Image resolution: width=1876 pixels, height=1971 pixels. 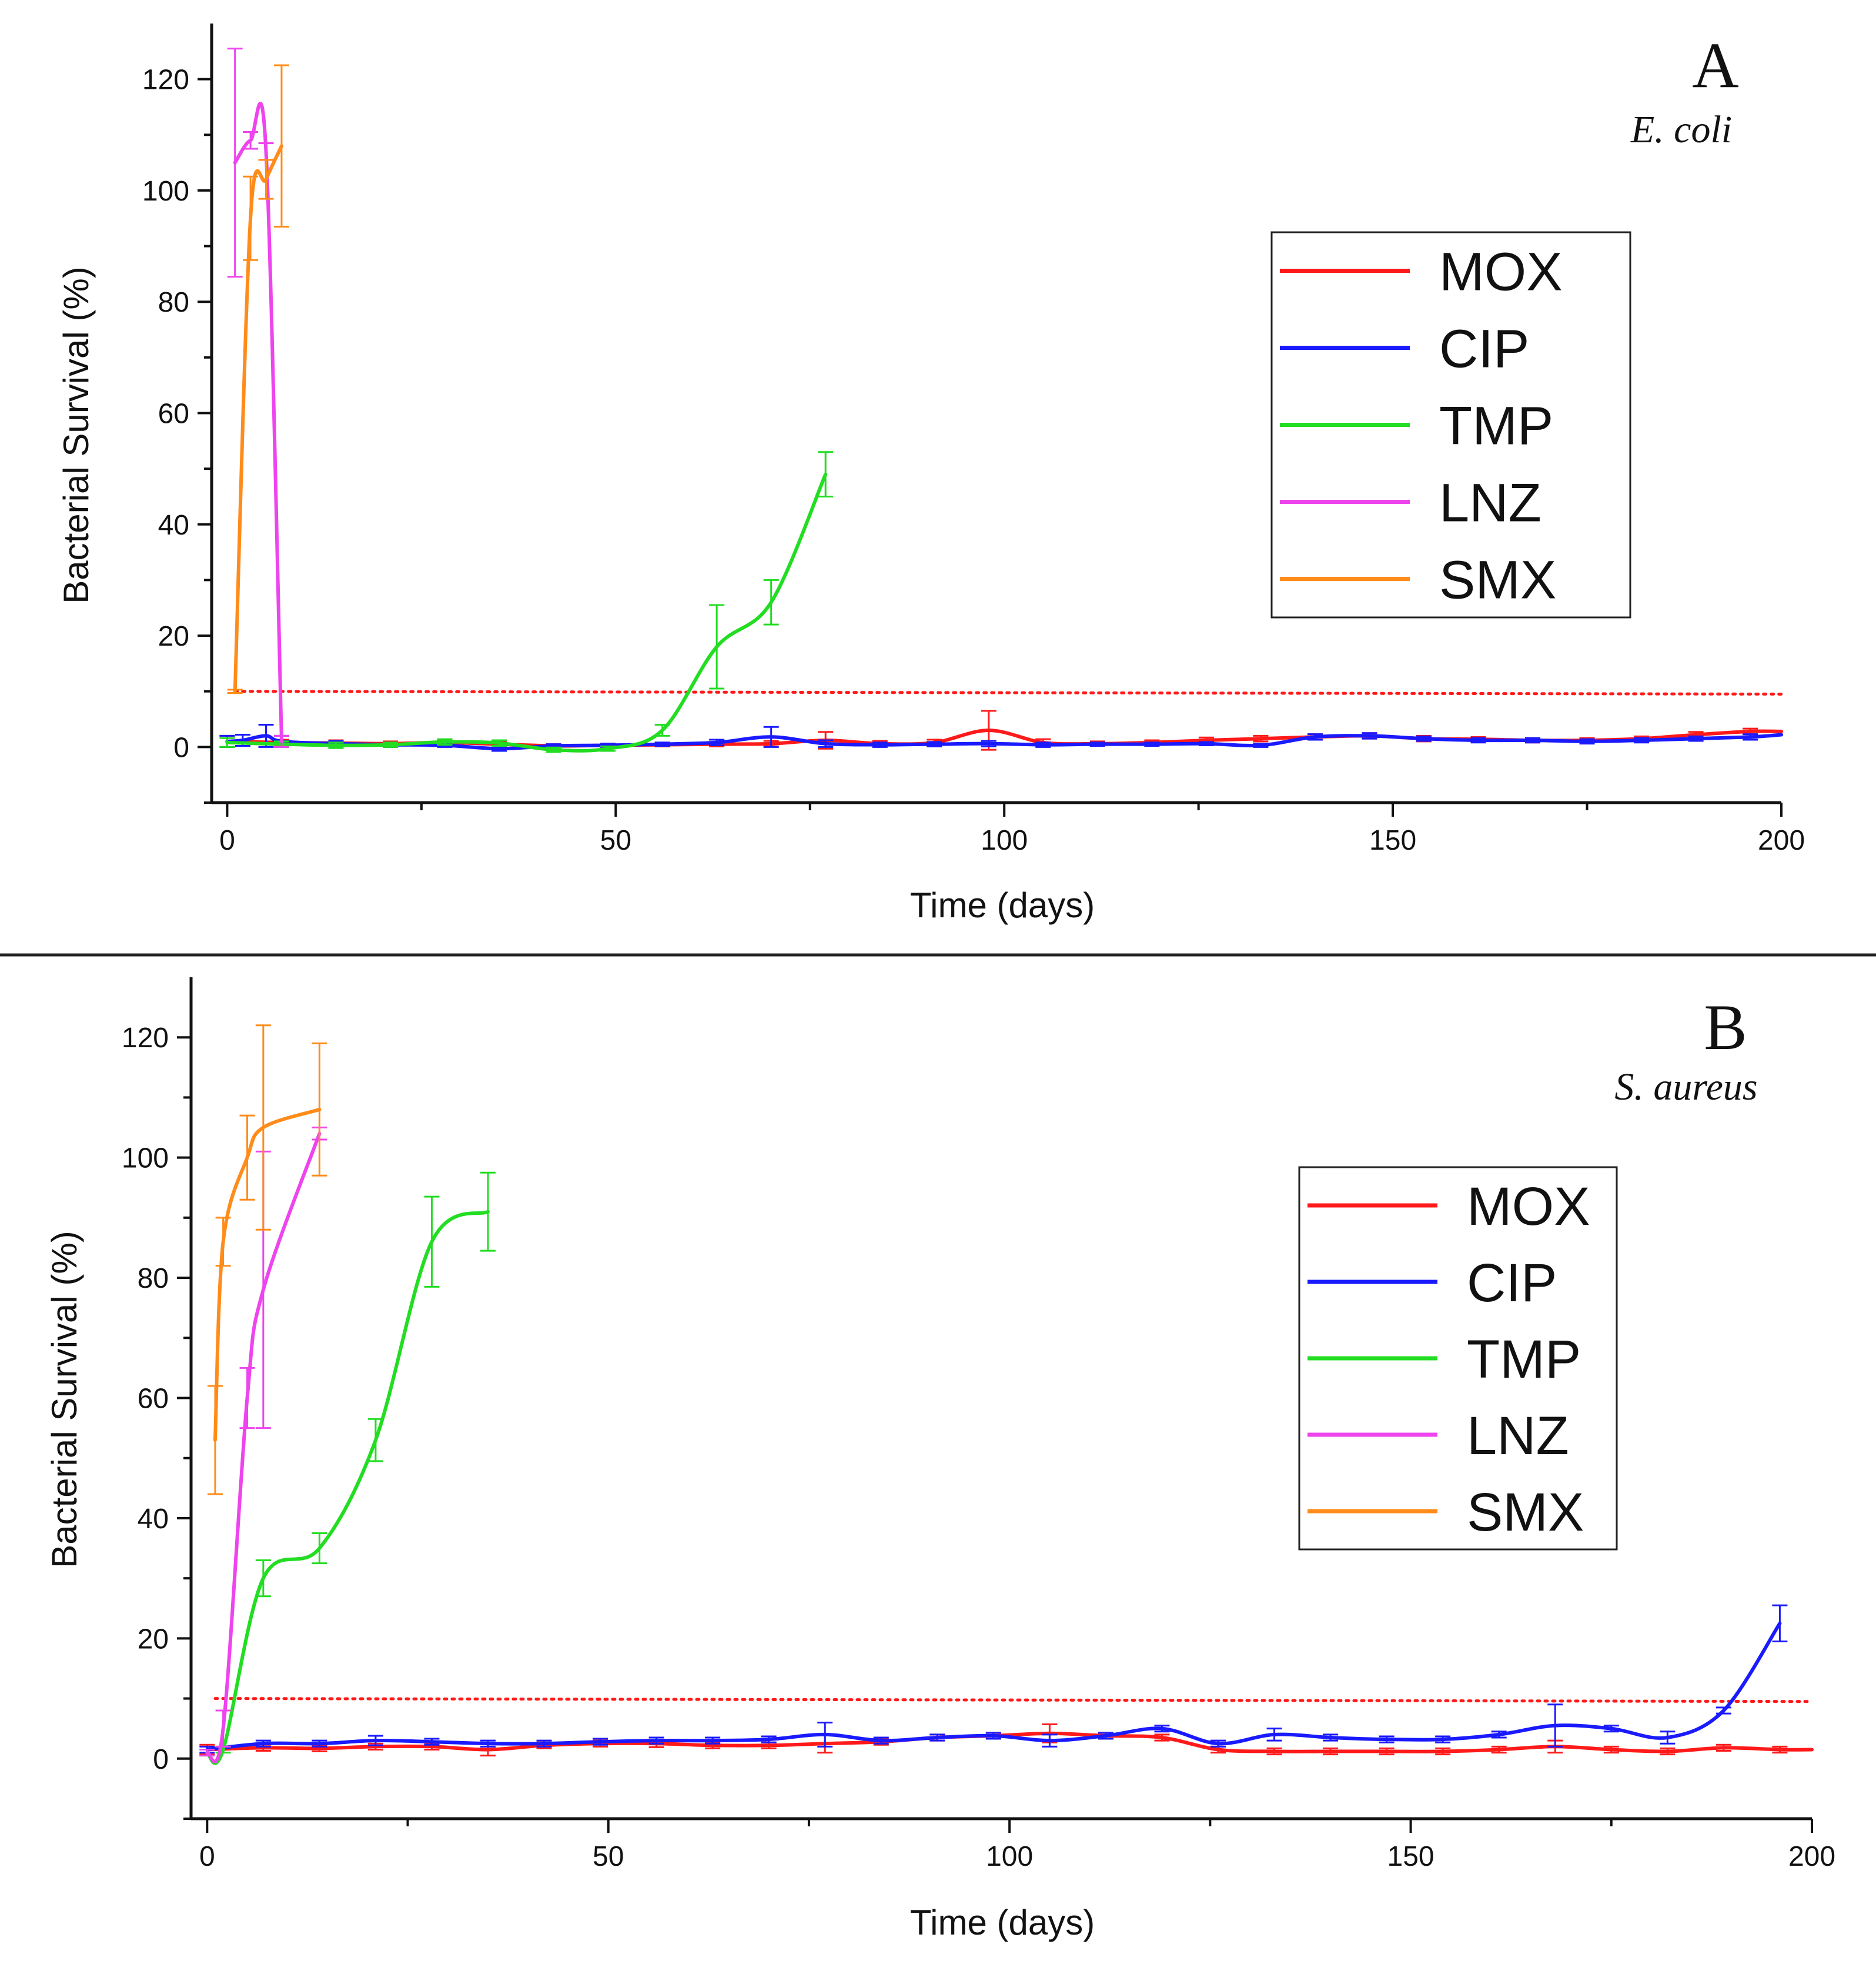 I want to click on panel-a-y-tick-label: 120, so click(x=165, y=80).